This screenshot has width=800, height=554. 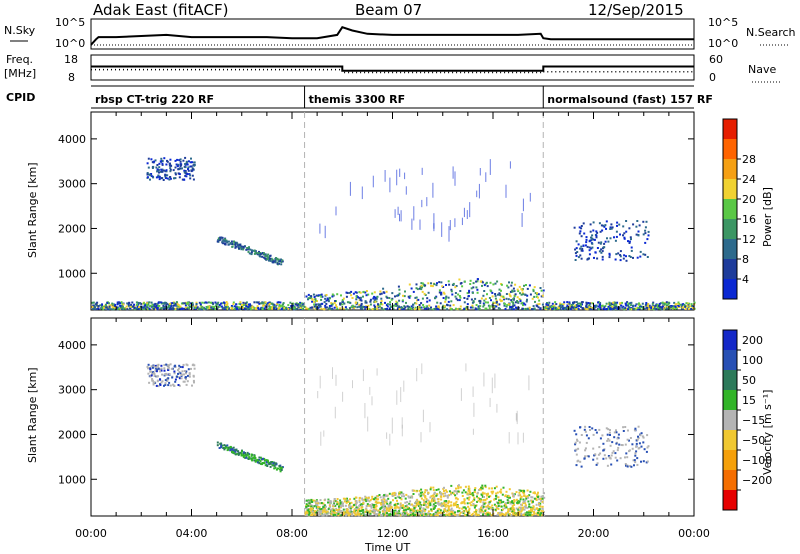 What do you see at coordinates (749, 239) in the screenshot?
I see `colorbar-tick-label: 12` at bounding box center [749, 239].